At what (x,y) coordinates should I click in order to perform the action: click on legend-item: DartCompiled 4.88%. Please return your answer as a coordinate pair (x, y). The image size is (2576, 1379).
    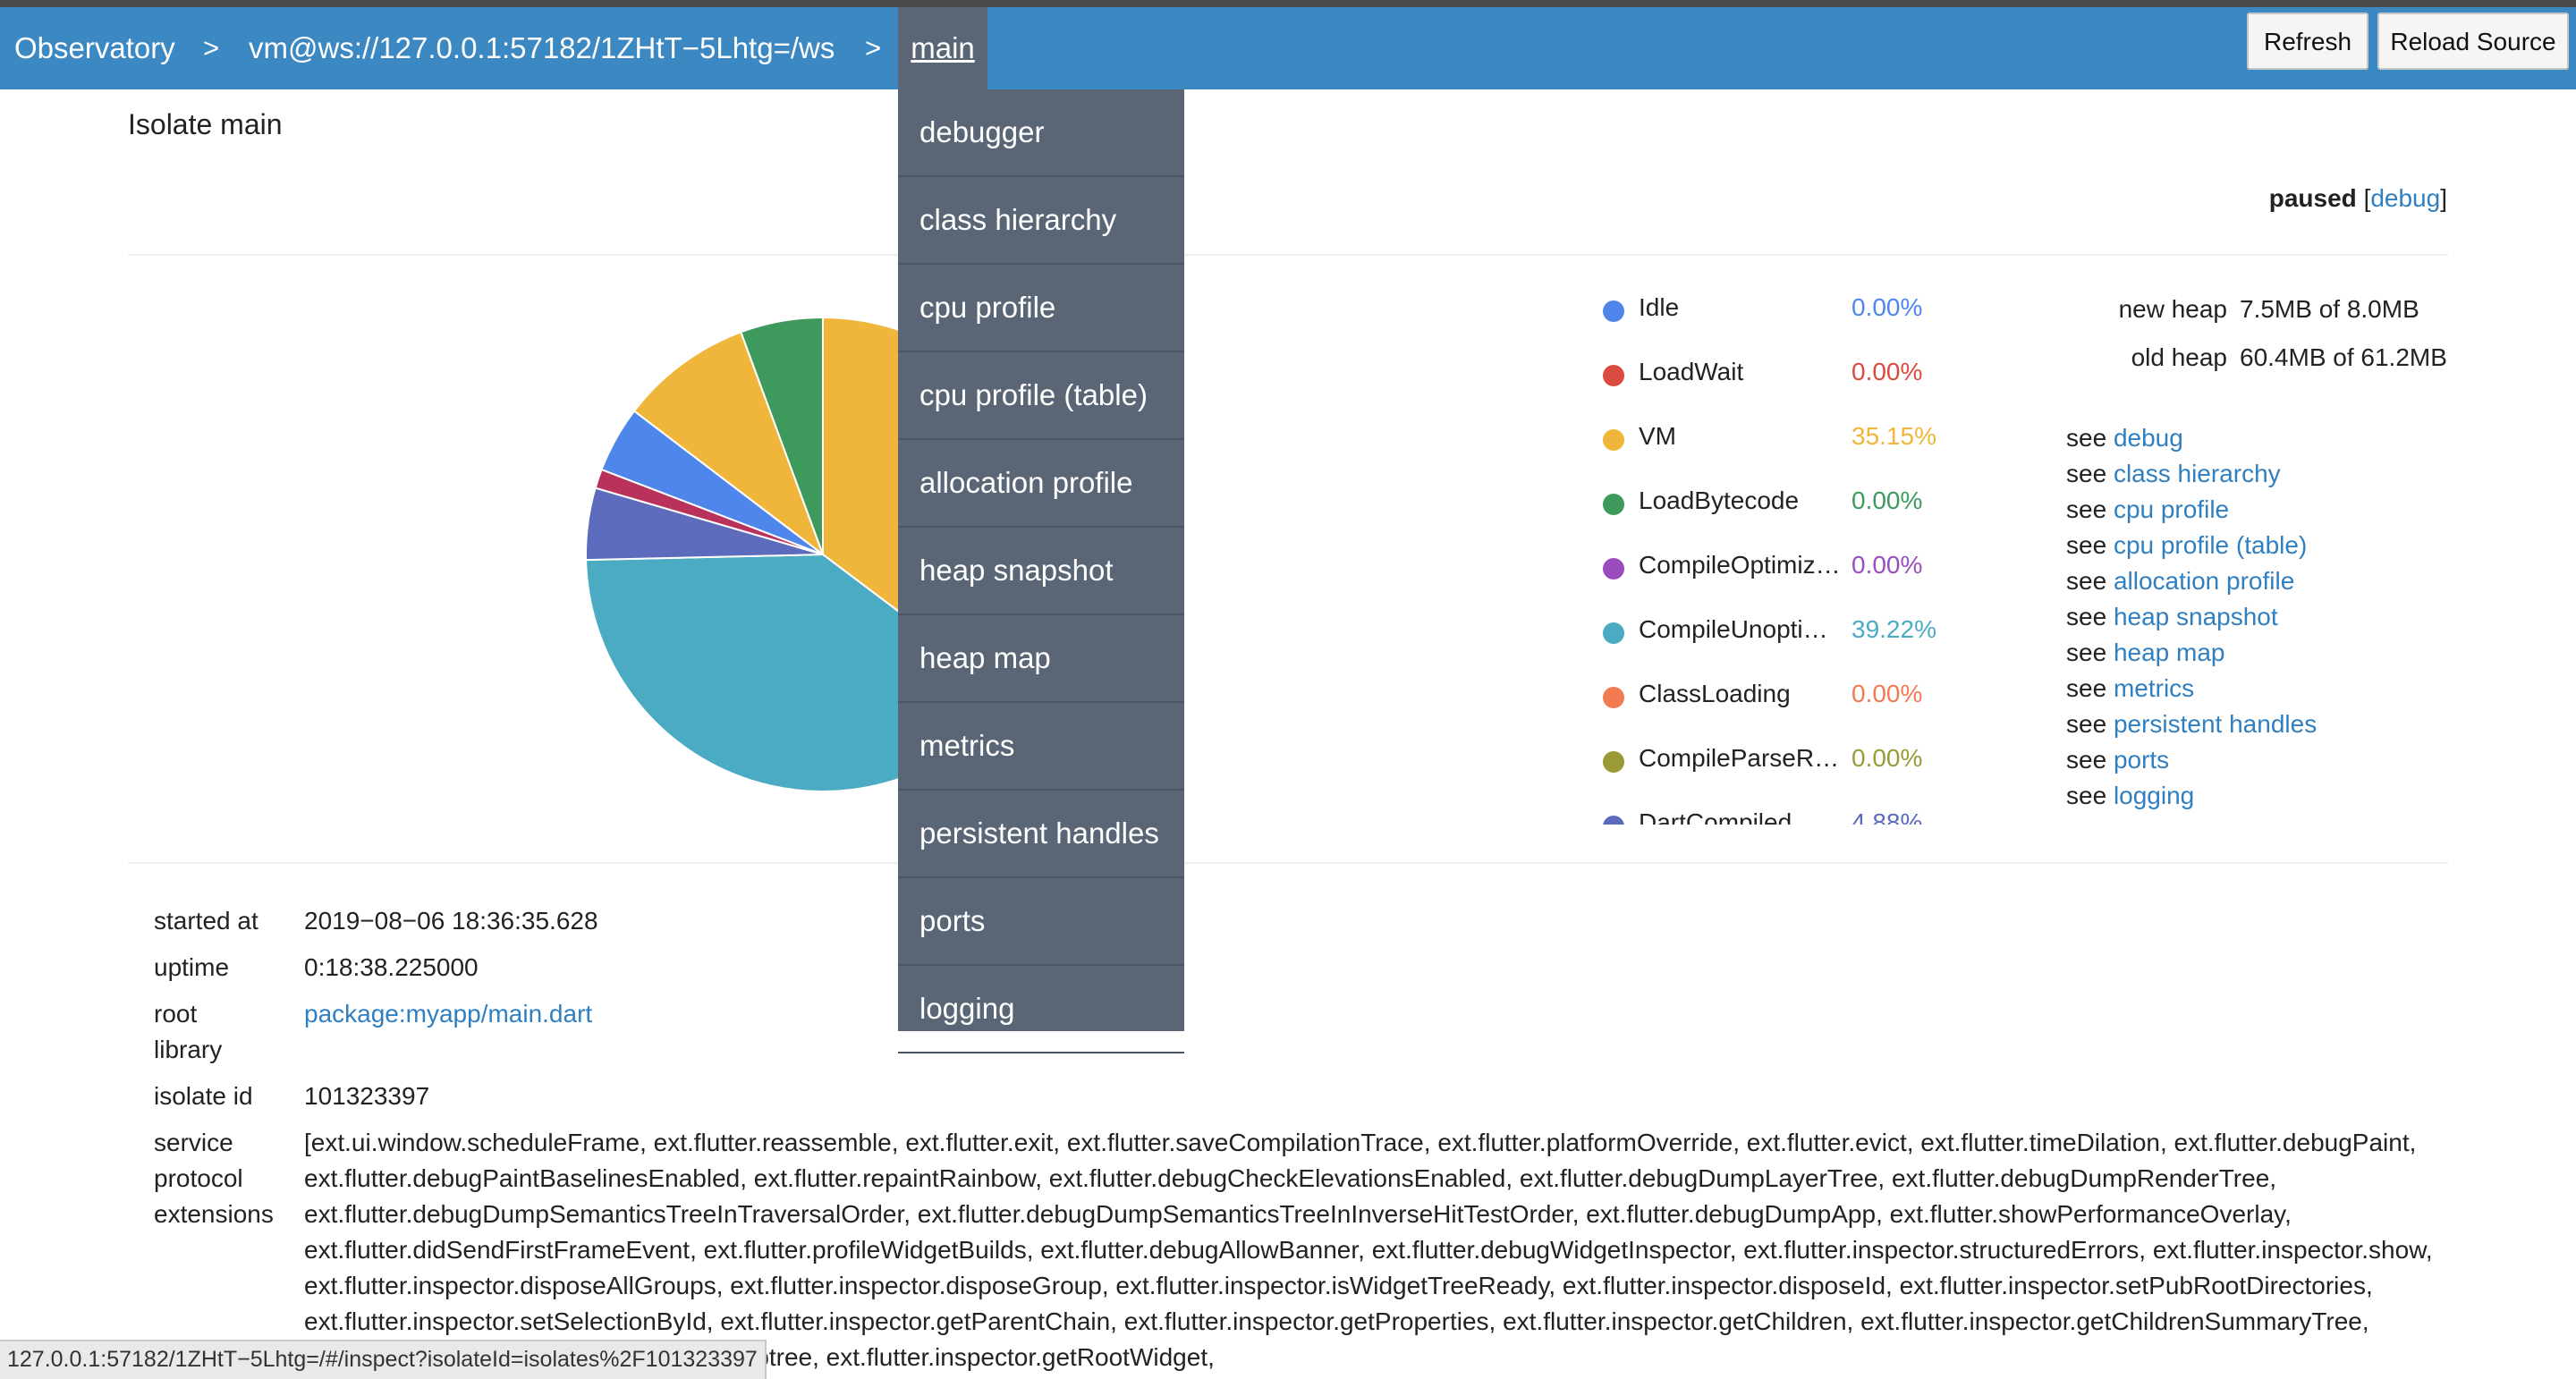
    Looking at the image, I should click on (1783, 813).